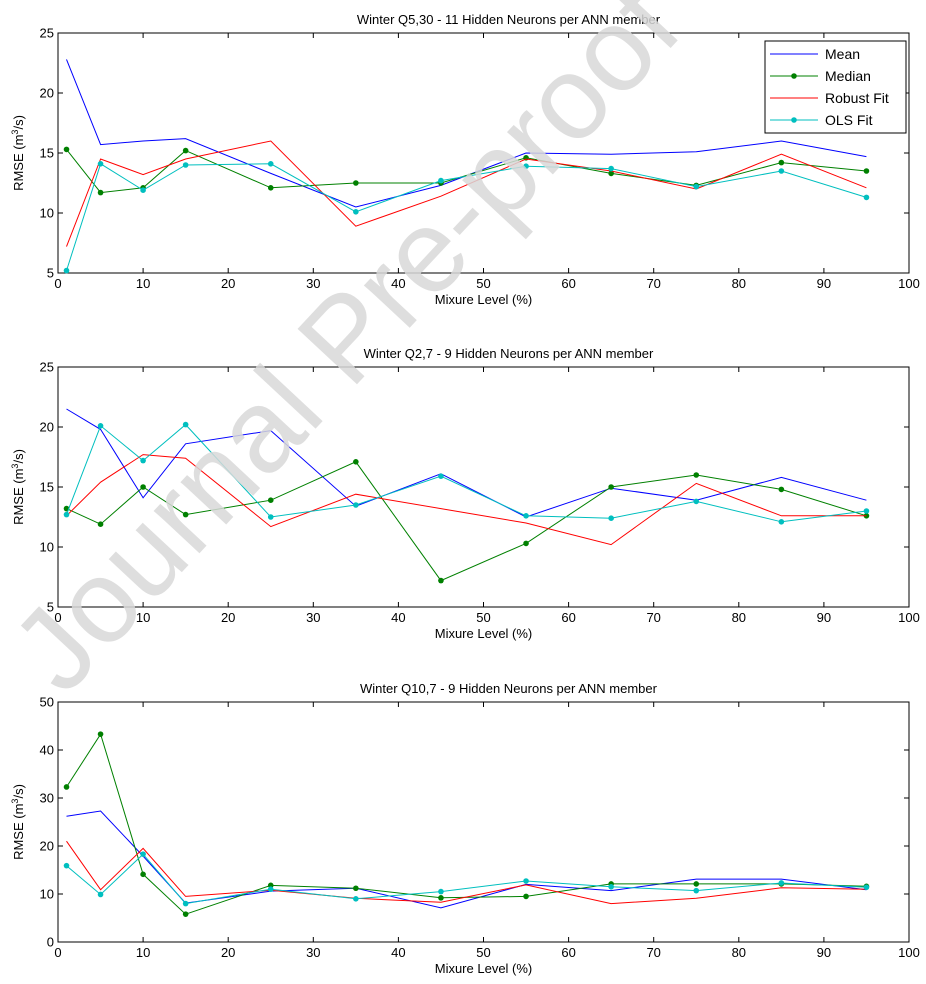 This screenshot has width=926, height=984. I want to click on legend-label: Median, so click(848, 76).